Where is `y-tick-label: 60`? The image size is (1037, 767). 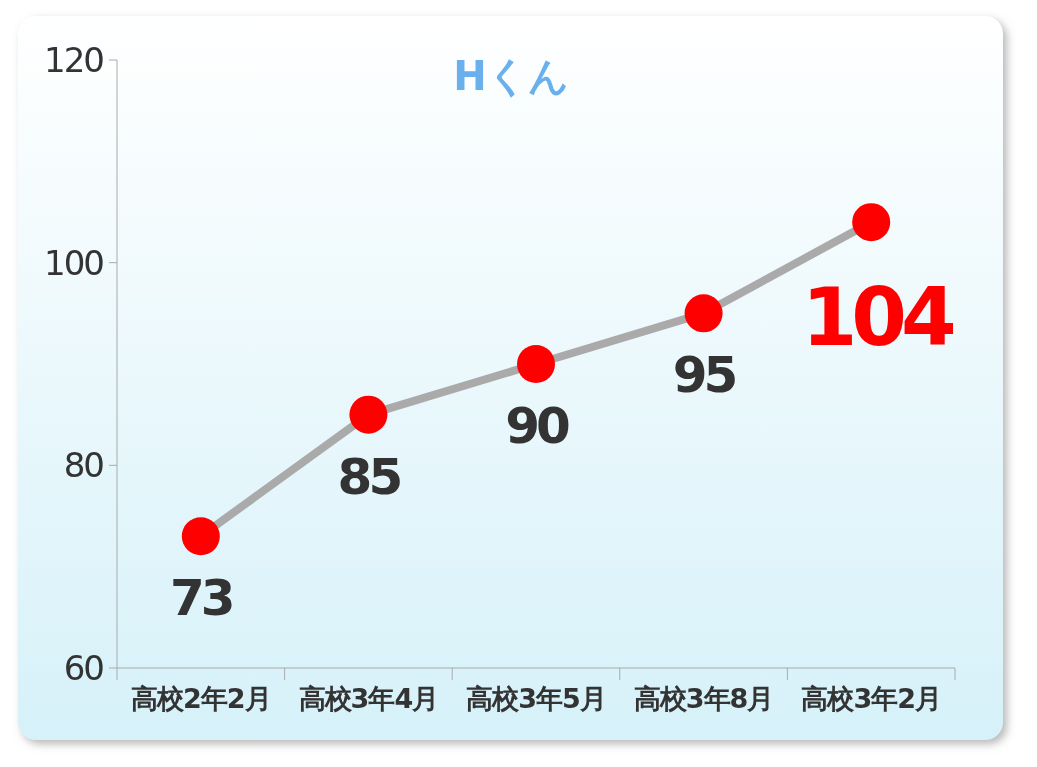
y-tick-label: 60 is located at coordinates (83, 668).